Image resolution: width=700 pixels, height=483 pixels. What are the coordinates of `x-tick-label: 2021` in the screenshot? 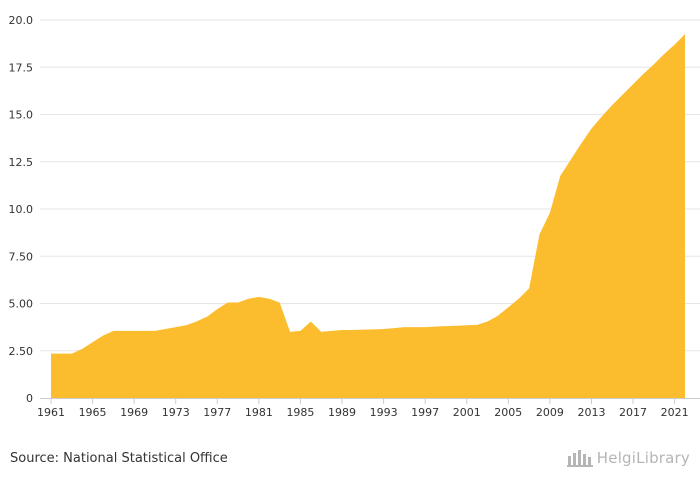 It's located at (675, 412).